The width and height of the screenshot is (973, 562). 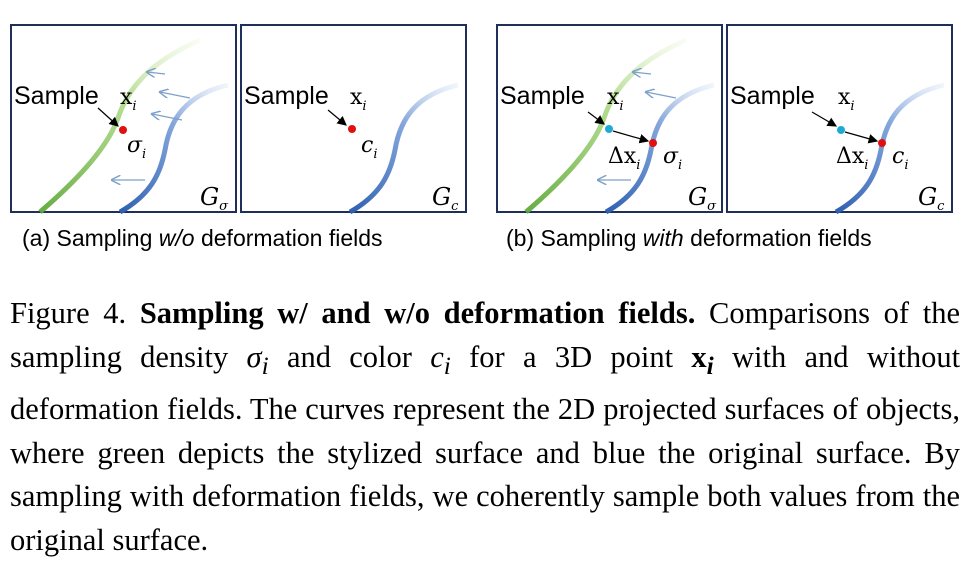 I want to click on x-symbol: xi, so click(x=702, y=359).